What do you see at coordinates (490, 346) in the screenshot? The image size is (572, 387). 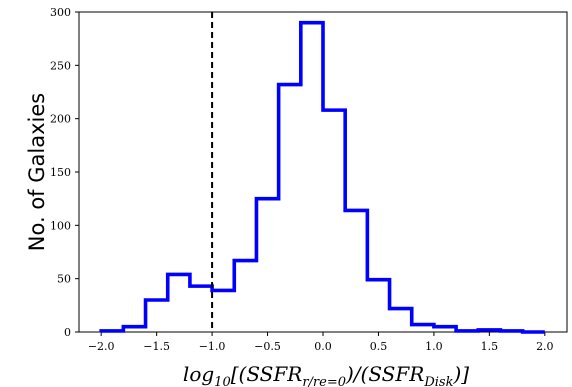 I see `x-tick-label: 1.5` at bounding box center [490, 346].